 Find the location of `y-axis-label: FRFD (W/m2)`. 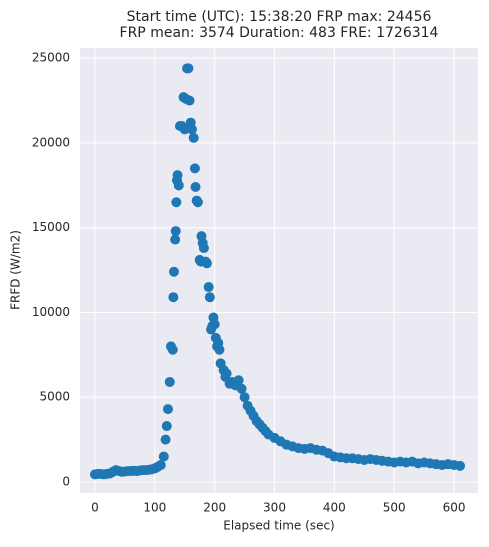

y-axis-label: FRFD (W/m2) is located at coordinates (16, 270).